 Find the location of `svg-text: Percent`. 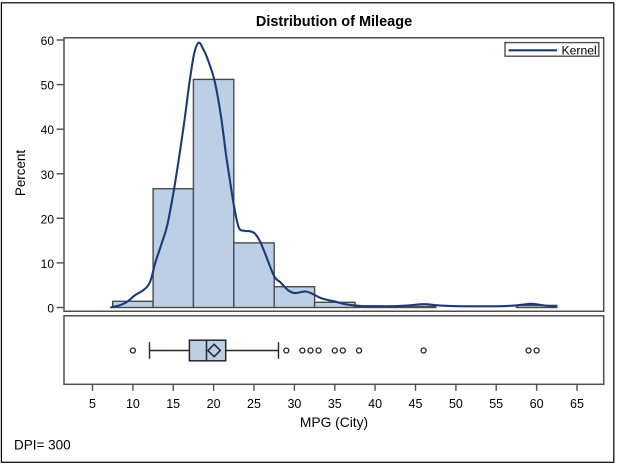

svg-text: Percent is located at coordinates (20, 173).